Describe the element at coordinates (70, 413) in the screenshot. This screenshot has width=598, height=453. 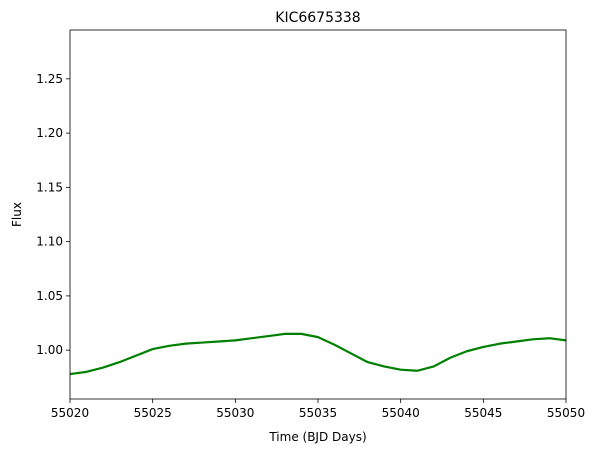
I see `x-tick-label: 55020` at that location.